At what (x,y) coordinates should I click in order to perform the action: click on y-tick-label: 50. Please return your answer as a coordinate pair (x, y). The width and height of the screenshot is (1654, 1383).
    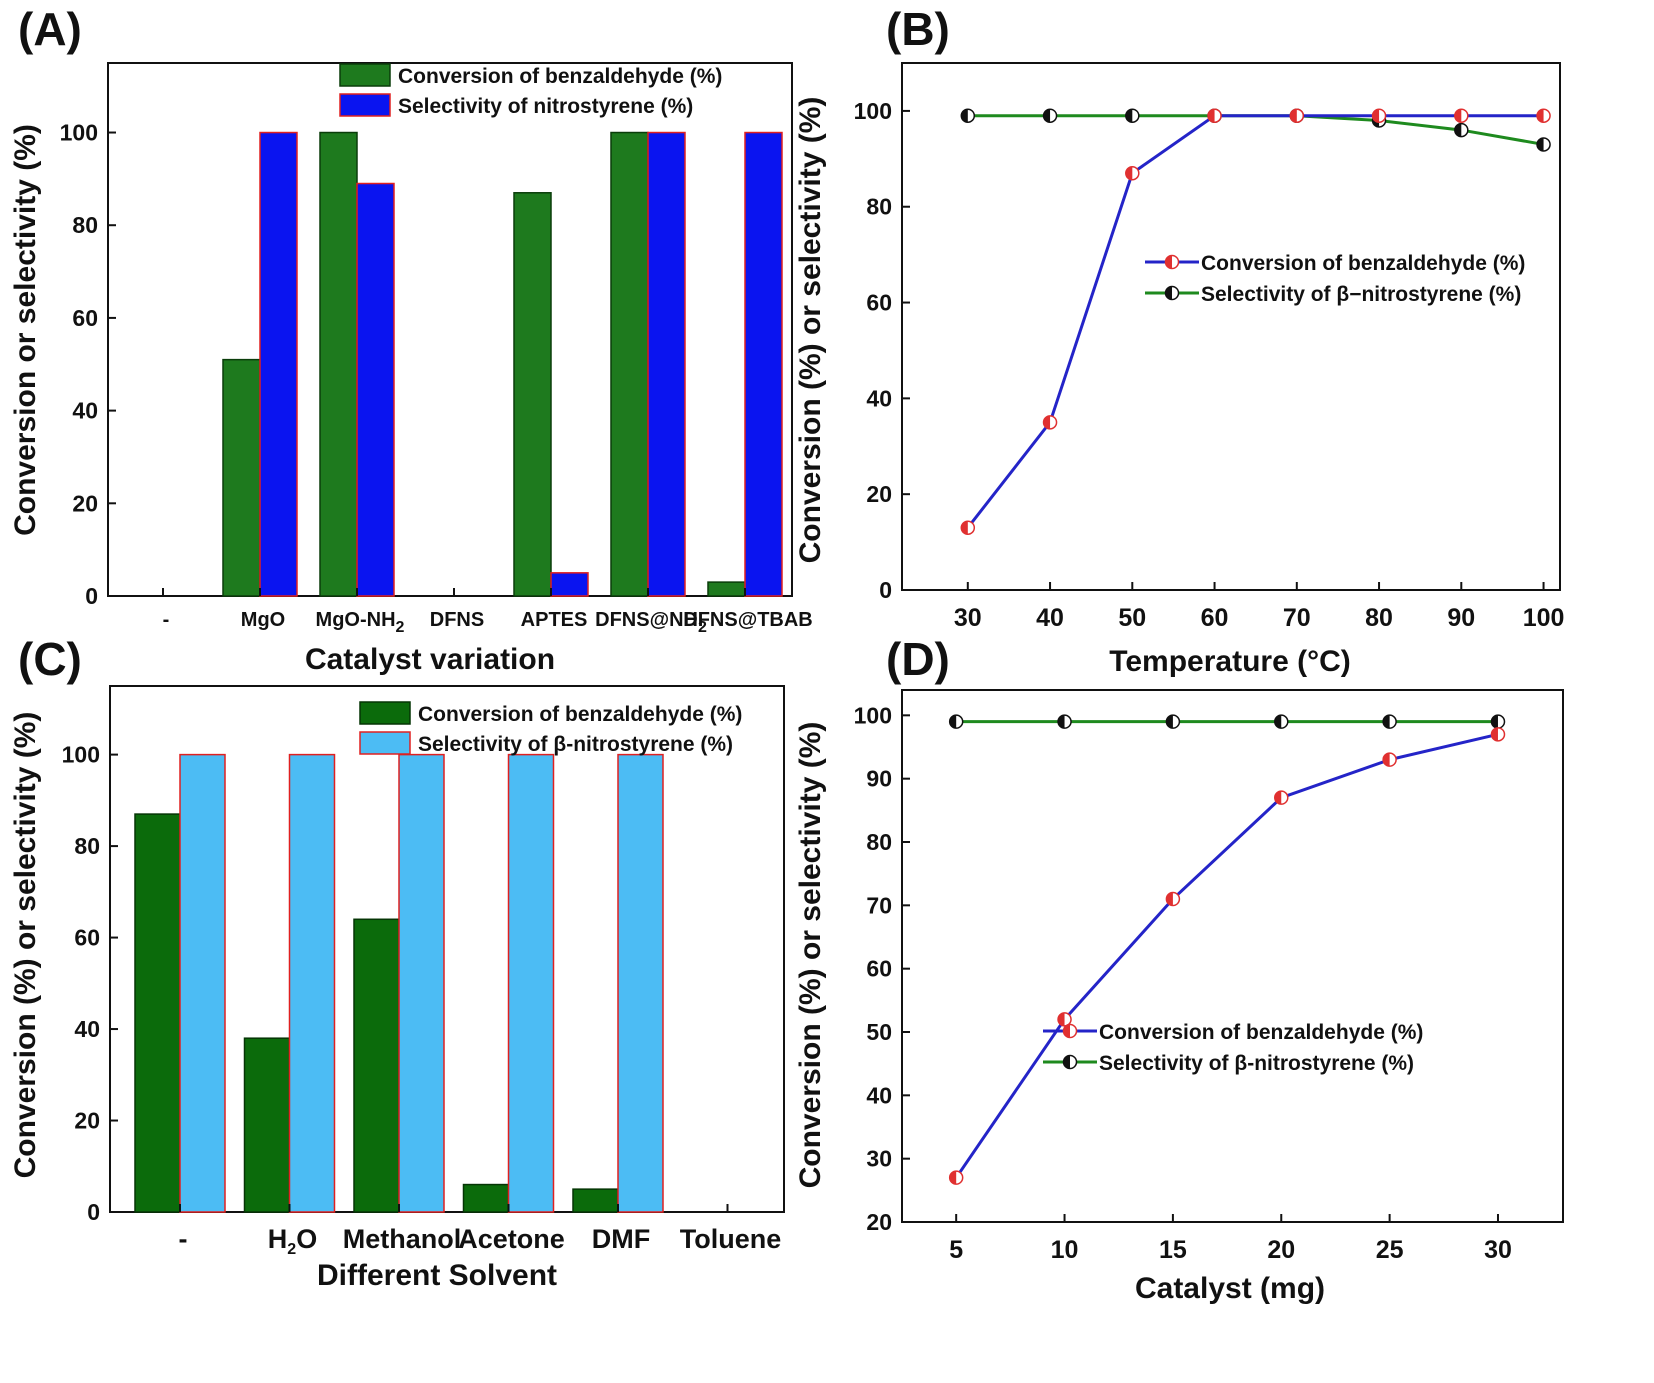
    Looking at the image, I should click on (879, 1032).